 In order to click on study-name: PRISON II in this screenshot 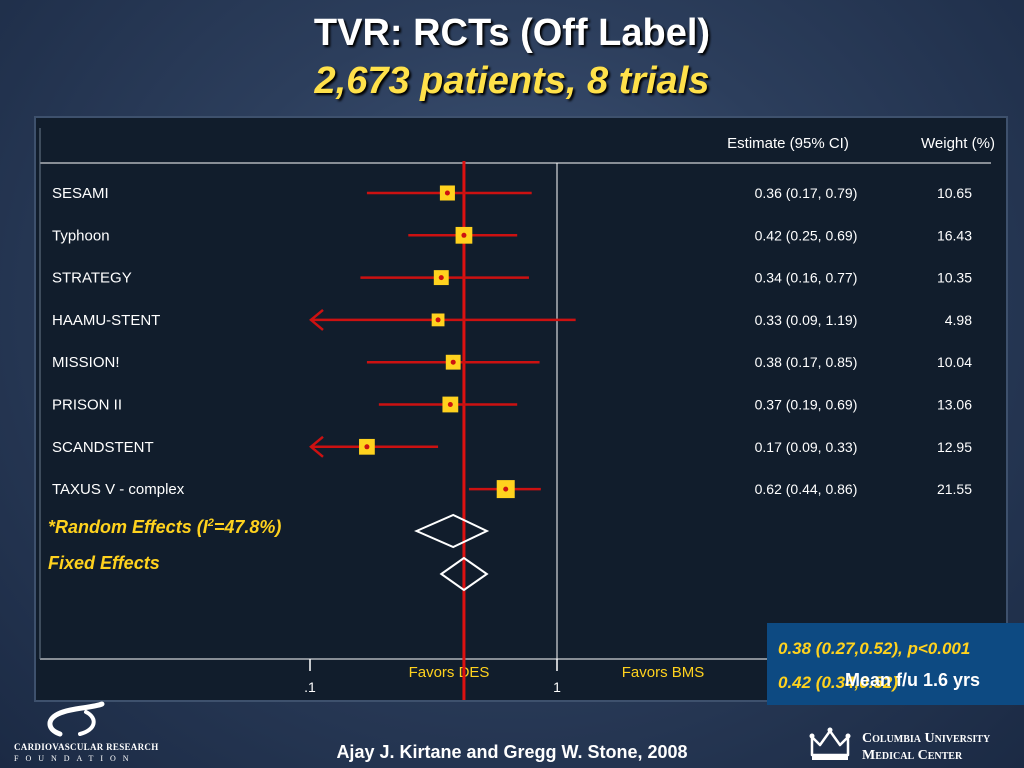, I will do `click(87, 405)`.